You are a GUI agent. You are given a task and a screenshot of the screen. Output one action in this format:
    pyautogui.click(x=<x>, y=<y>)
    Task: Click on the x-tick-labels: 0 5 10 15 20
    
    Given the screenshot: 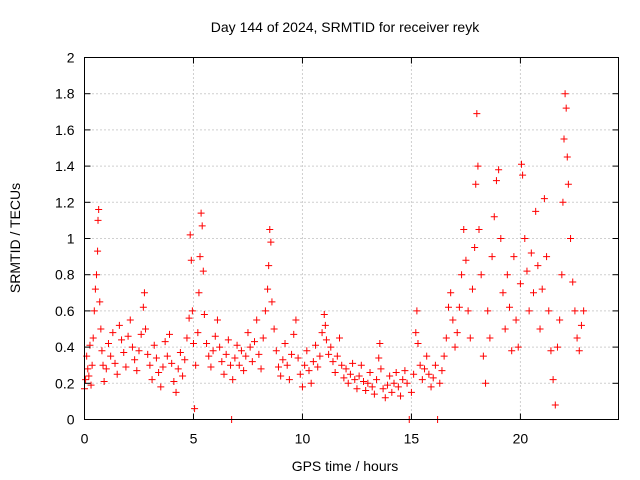 What is the action you would take?
    pyautogui.click(x=305, y=439)
    